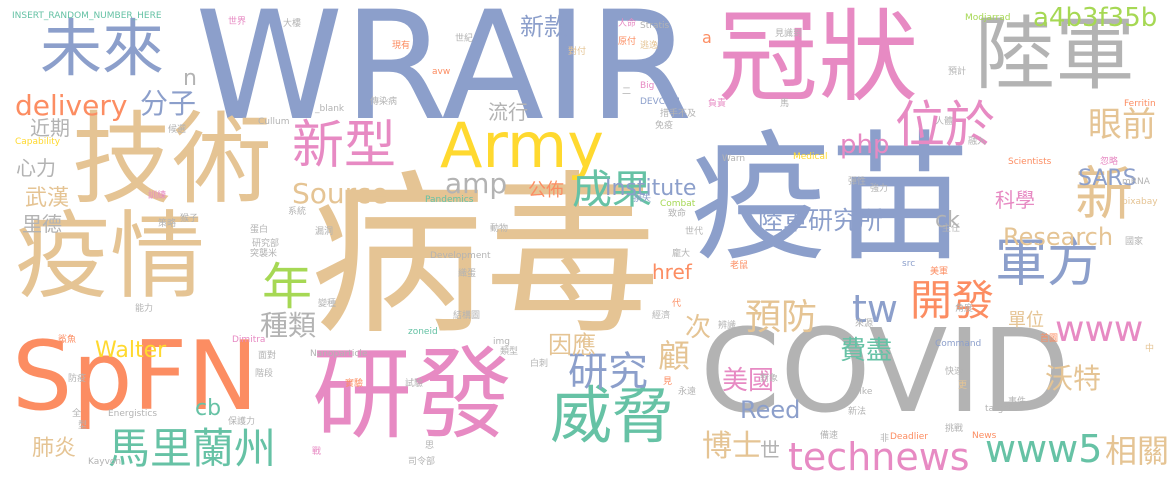 Image resolution: width=1175 pixels, height=482 pixels. What do you see at coordinates (612, 415) in the screenshot?
I see `word-weixie: 威脅` at bounding box center [612, 415].